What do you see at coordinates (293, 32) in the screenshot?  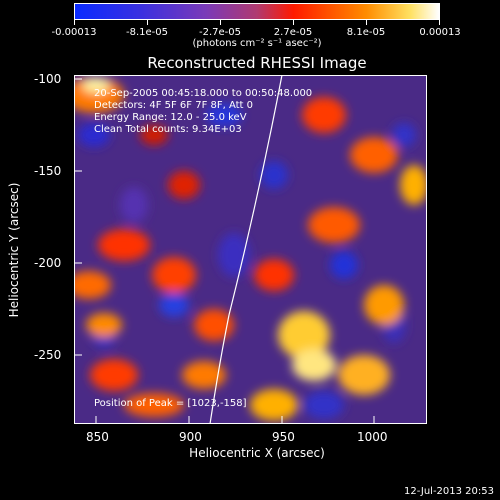 I see `colorbar-label: 2.7e-05` at bounding box center [293, 32].